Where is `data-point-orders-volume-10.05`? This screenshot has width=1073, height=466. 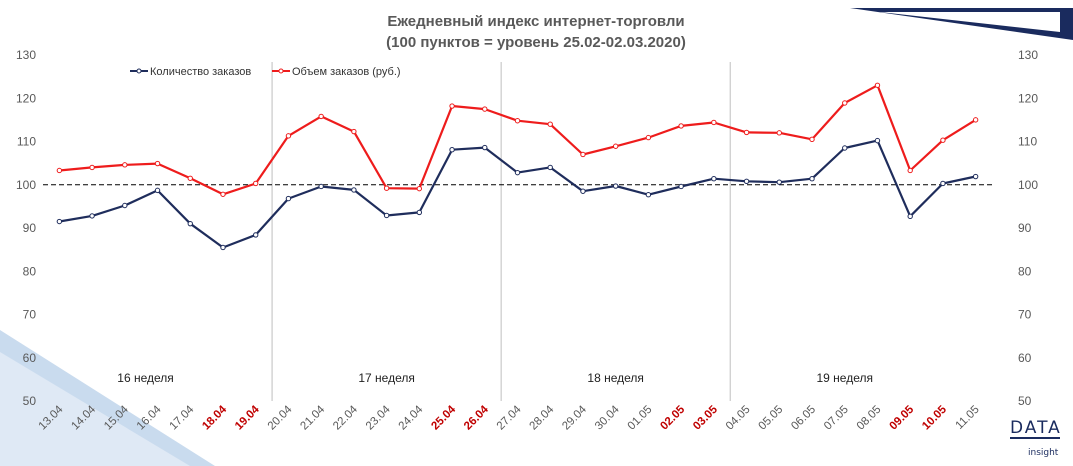 data-point-orders-volume-10.05 is located at coordinates (943, 140).